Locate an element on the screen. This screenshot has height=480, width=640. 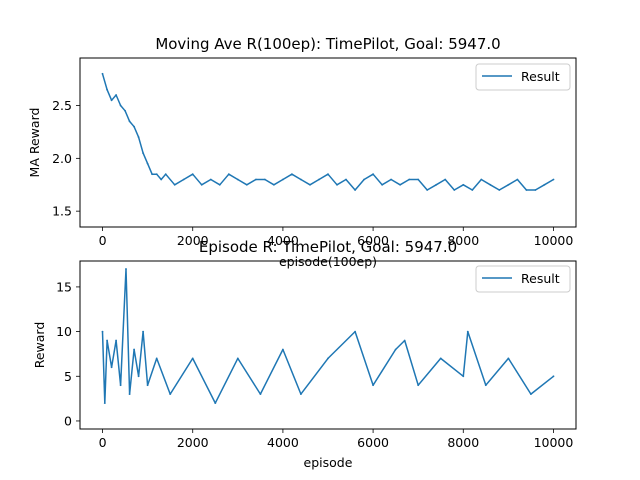
episode-reward-ytick-label: 15 is located at coordinates (64, 286).